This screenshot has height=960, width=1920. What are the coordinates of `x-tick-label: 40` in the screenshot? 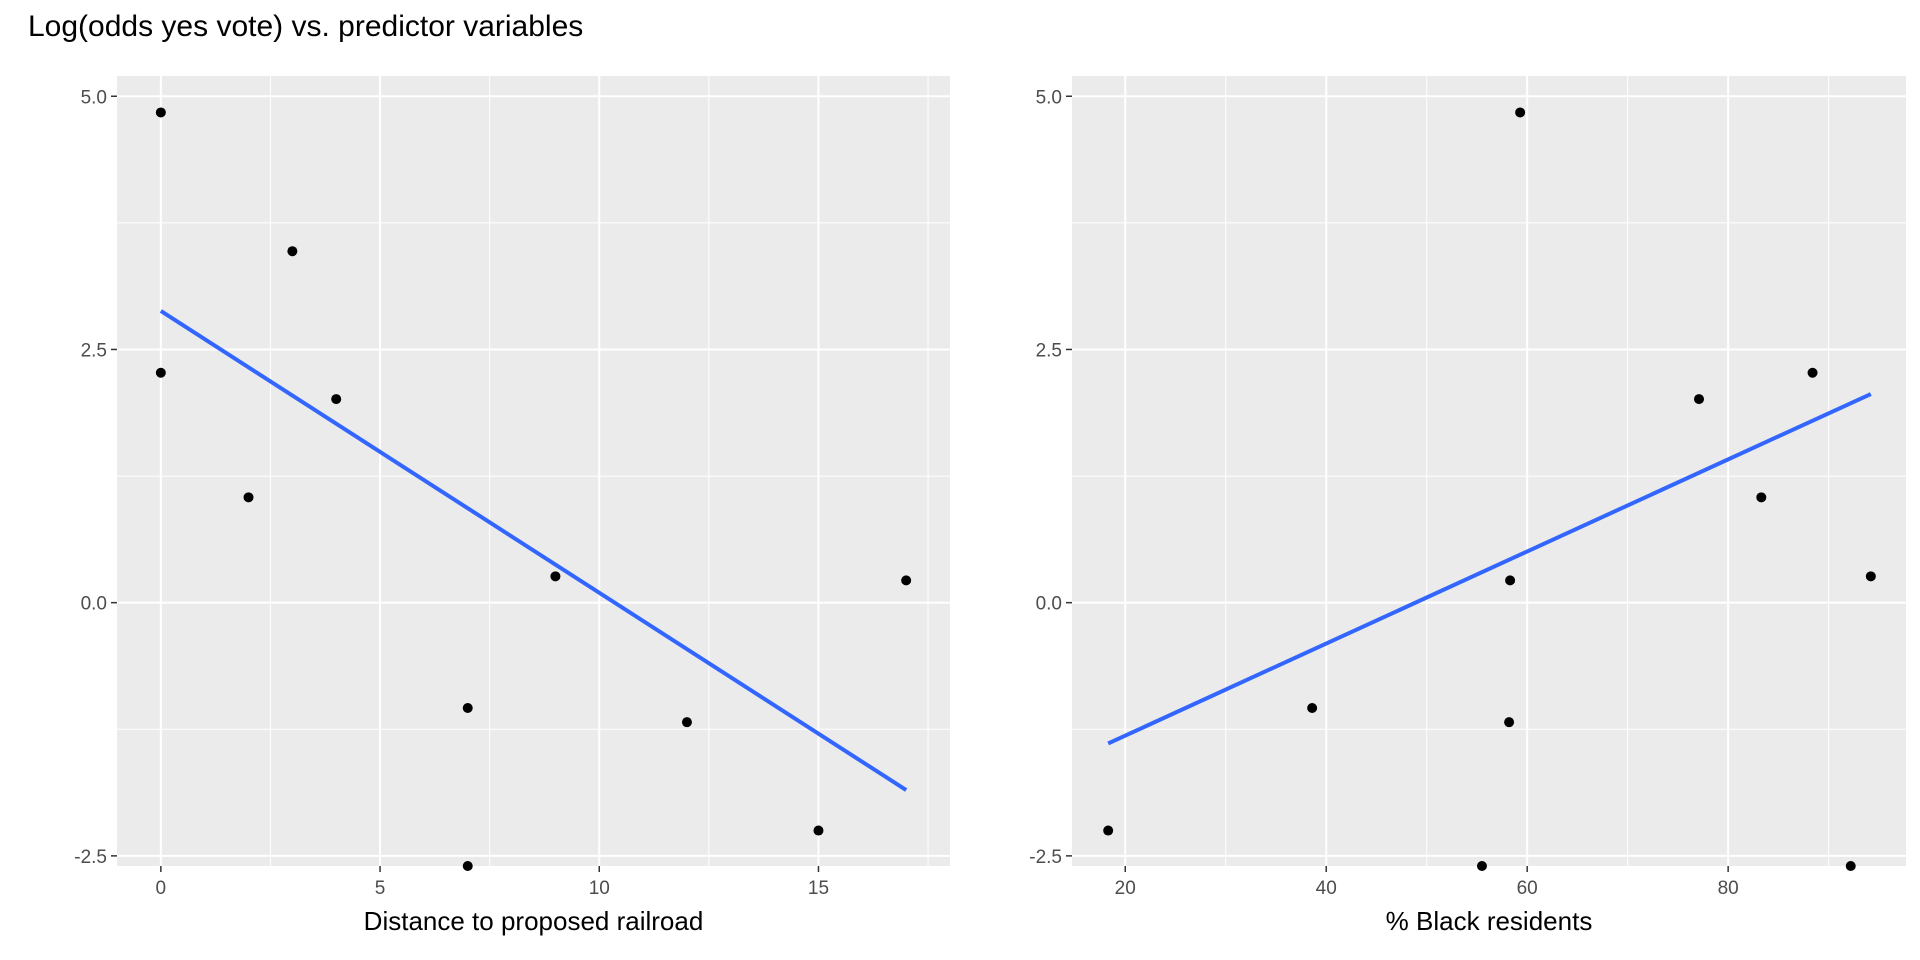 It's located at (1326, 888).